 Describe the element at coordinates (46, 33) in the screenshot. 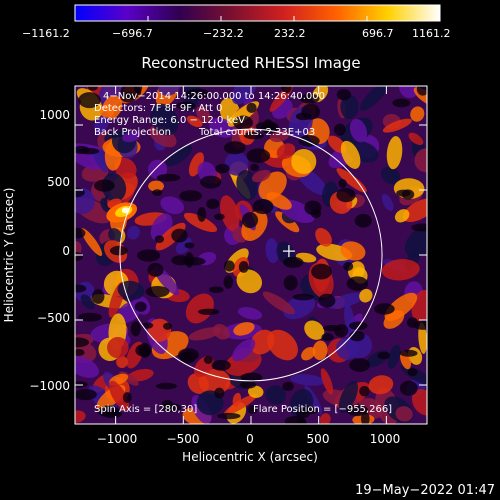

I see `colorbar-tick-label: −1161.2` at that location.